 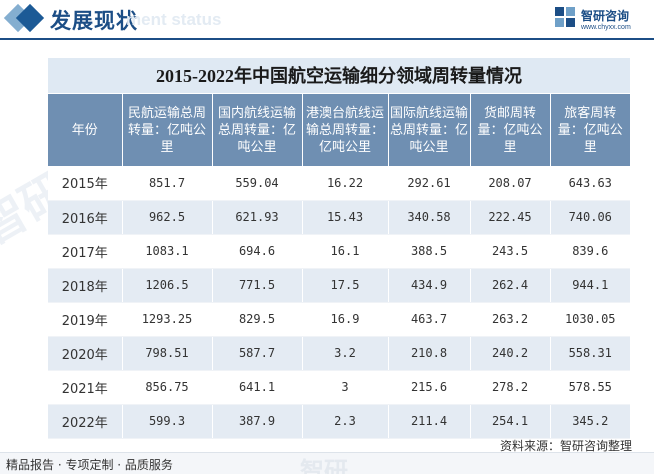 What do you see at coordinates (167, 353) in the screenshot?
I see `table-cell: 798.51` at bounding box center [167, 353].